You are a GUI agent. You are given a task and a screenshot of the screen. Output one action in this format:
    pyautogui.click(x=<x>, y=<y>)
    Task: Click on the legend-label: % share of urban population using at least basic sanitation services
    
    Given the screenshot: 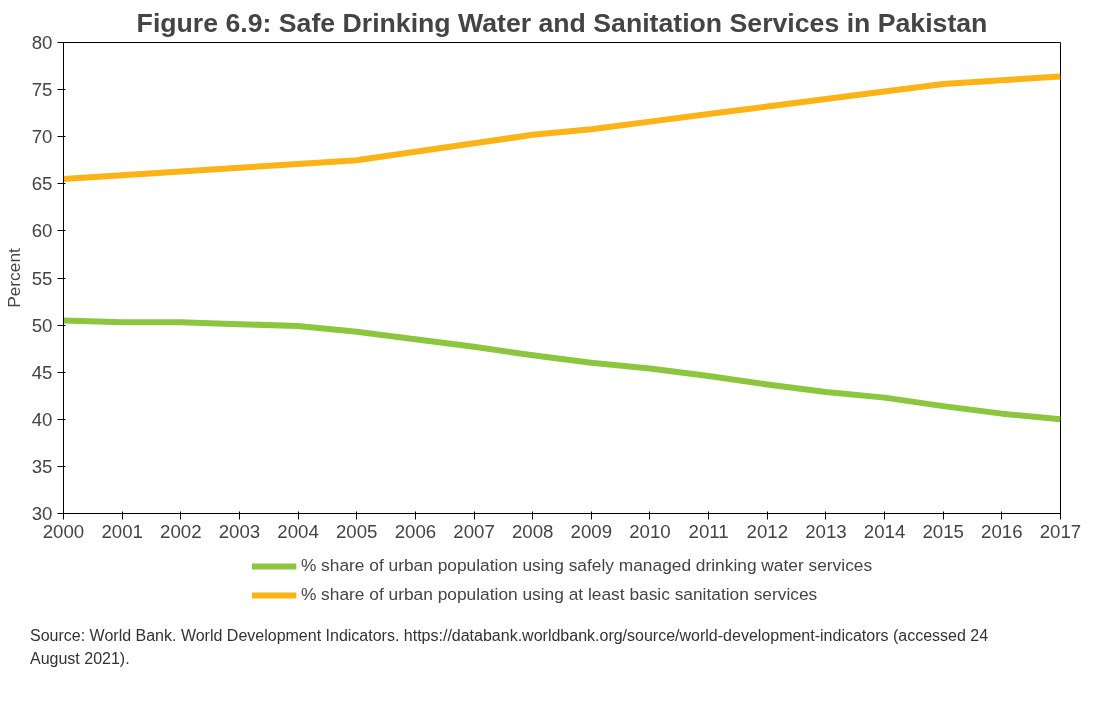 What is the action you would take?
    pyautogui.click(x=559, y=594)
    